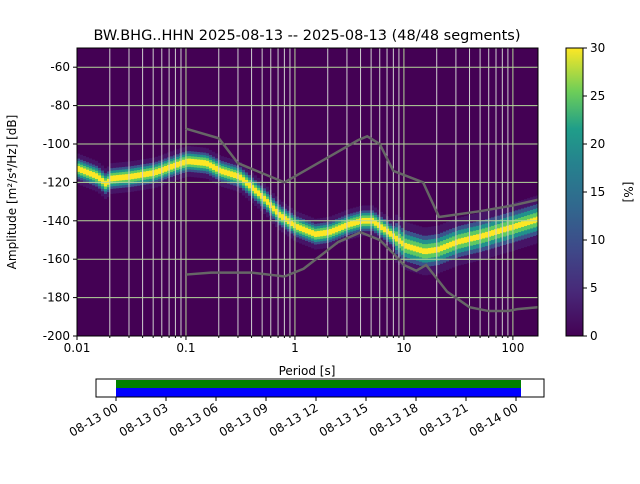 Image resolution: width=640 pixels, height=484 pixels. I want to click on data-coverage-bar, so click(318, 384).